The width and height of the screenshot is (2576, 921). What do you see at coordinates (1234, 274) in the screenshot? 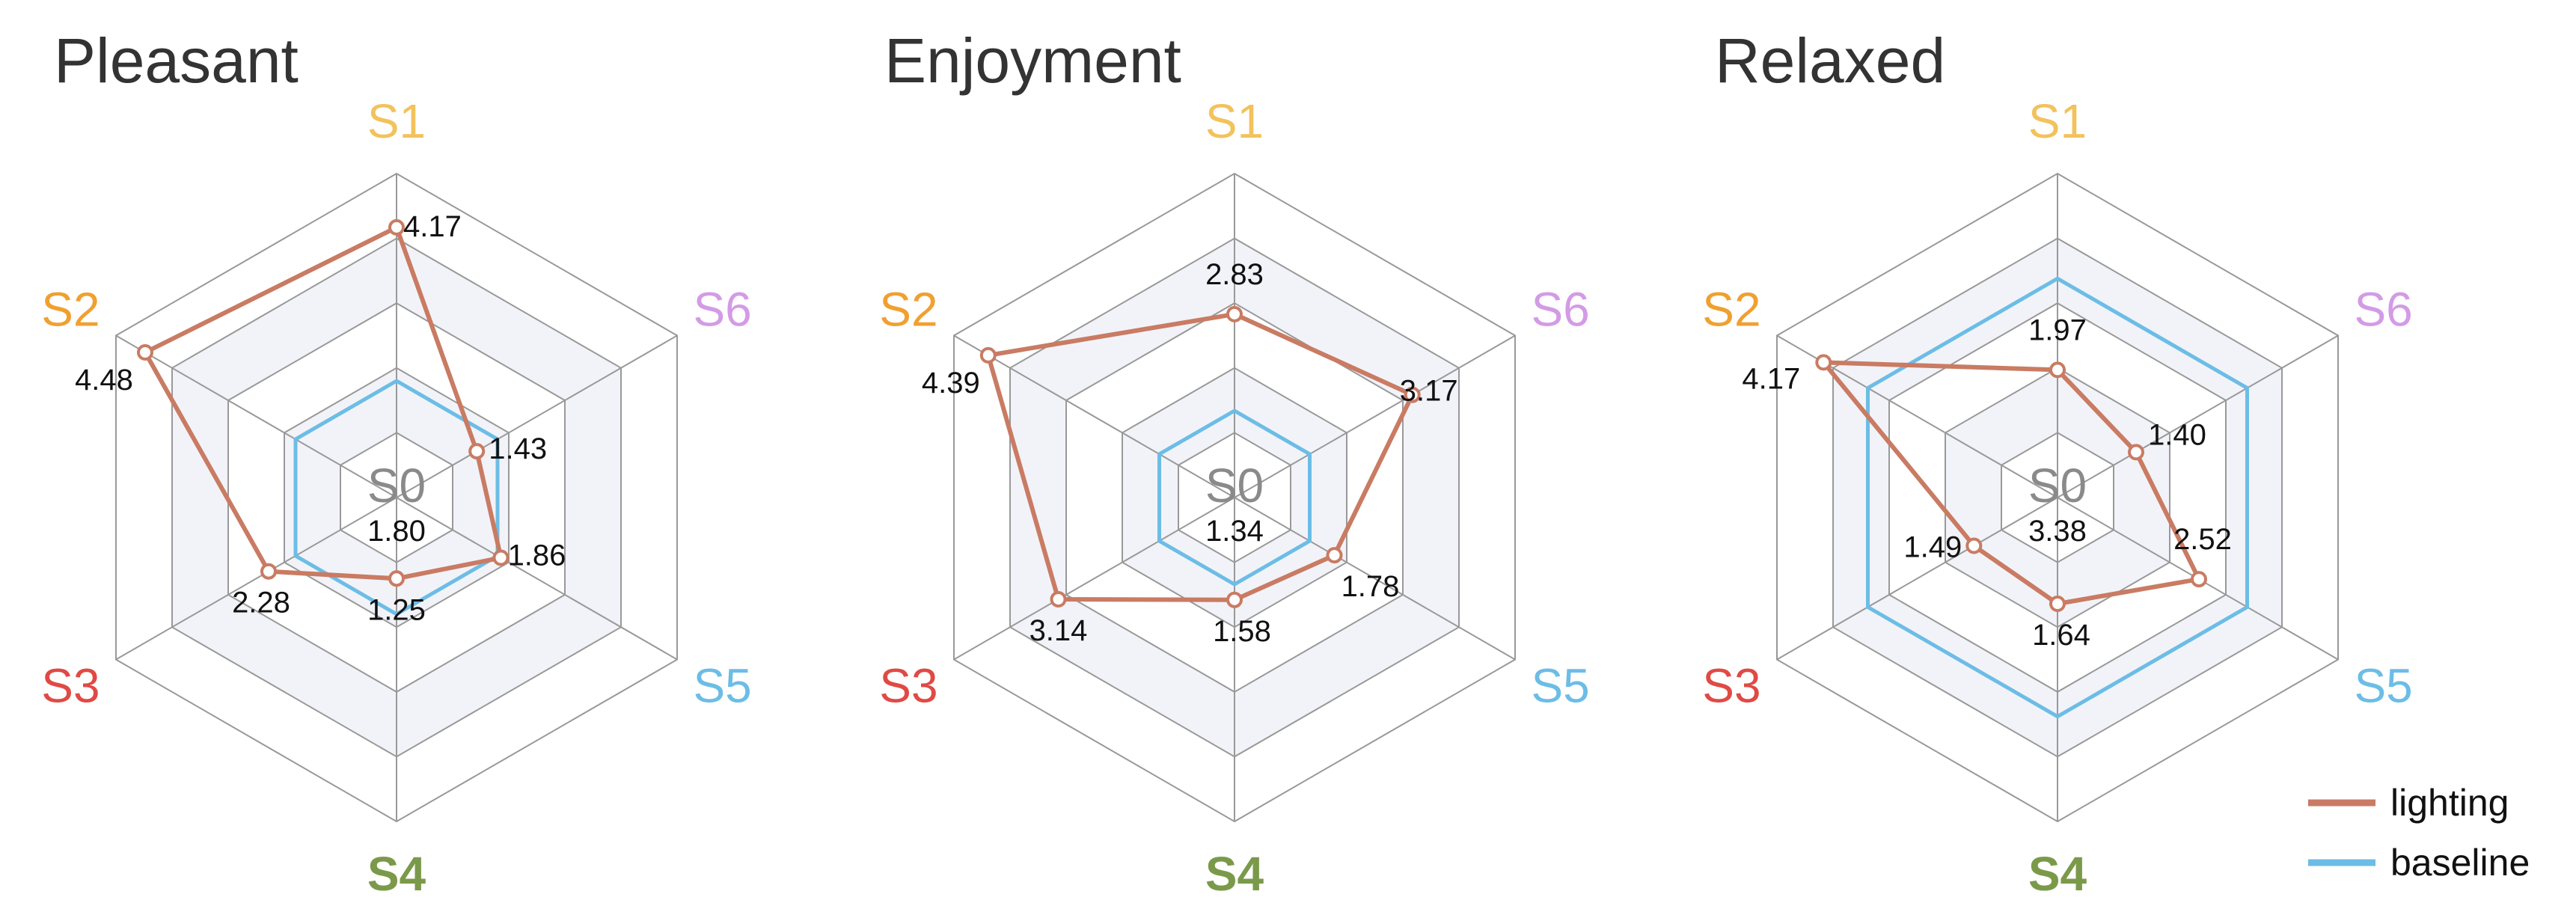
I see `value-label-s1: 2.83` at bounding box center [1234, 274].